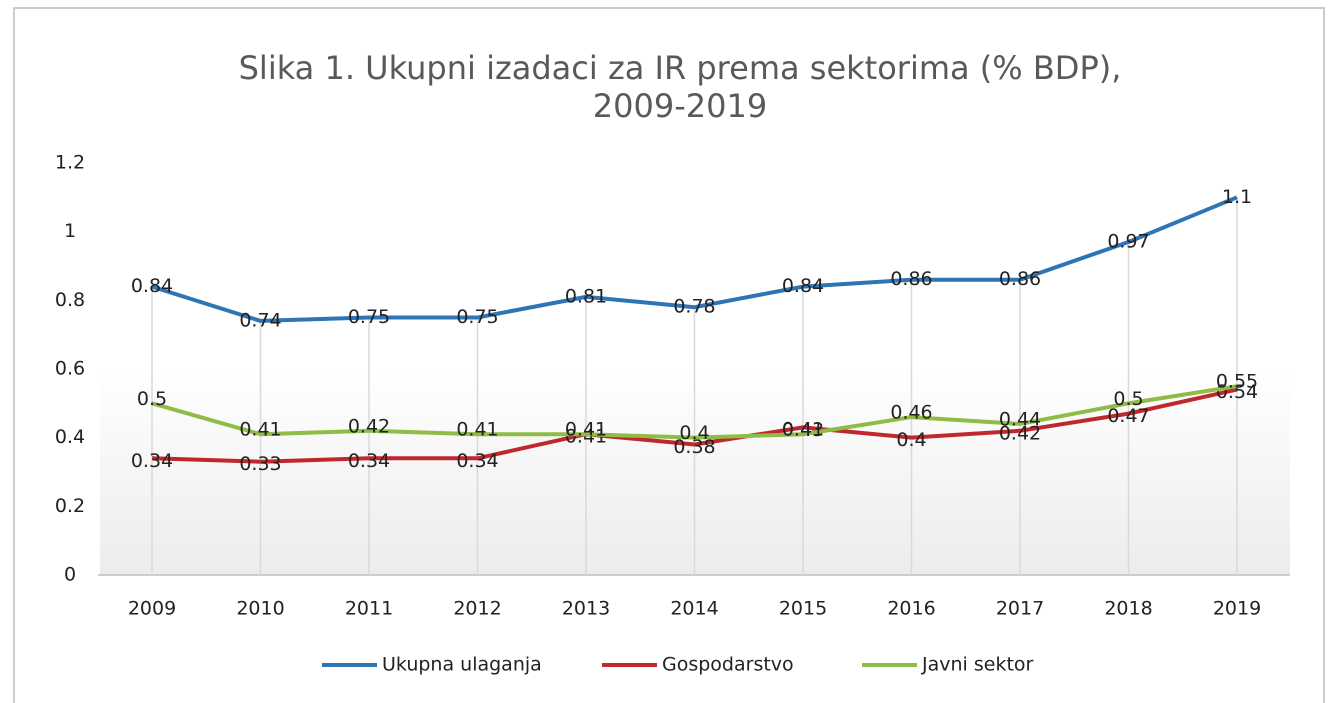 This screenshot has width=1337, height=703. Describe the element at coordinates (680, 106) in the screenshot. I see `chart-title: 2009-2019` at that location.